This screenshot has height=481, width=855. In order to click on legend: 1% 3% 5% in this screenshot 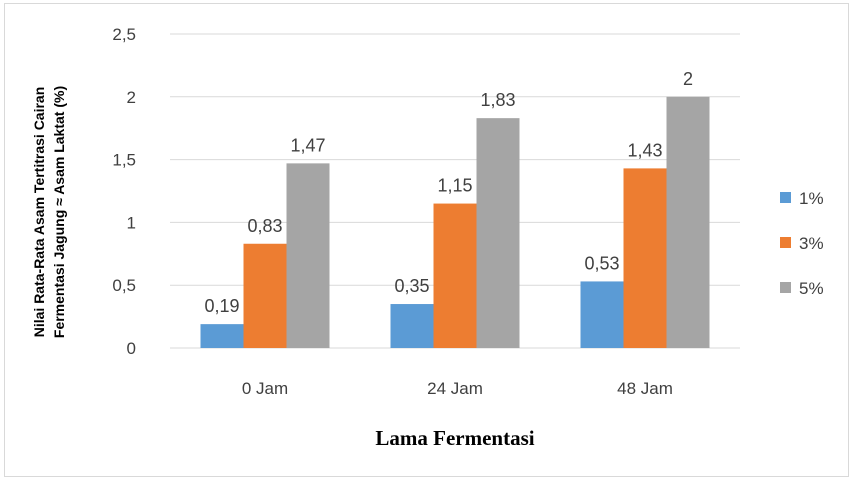, I will do `click(802, 243)`.